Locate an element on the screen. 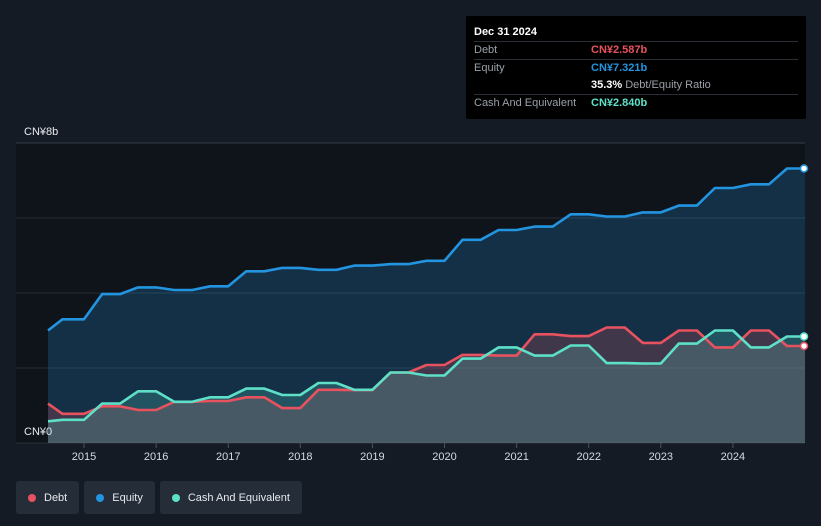 This screenshot has width=821, height=526. debt-dot-icon is located at coordinates (32, 497).